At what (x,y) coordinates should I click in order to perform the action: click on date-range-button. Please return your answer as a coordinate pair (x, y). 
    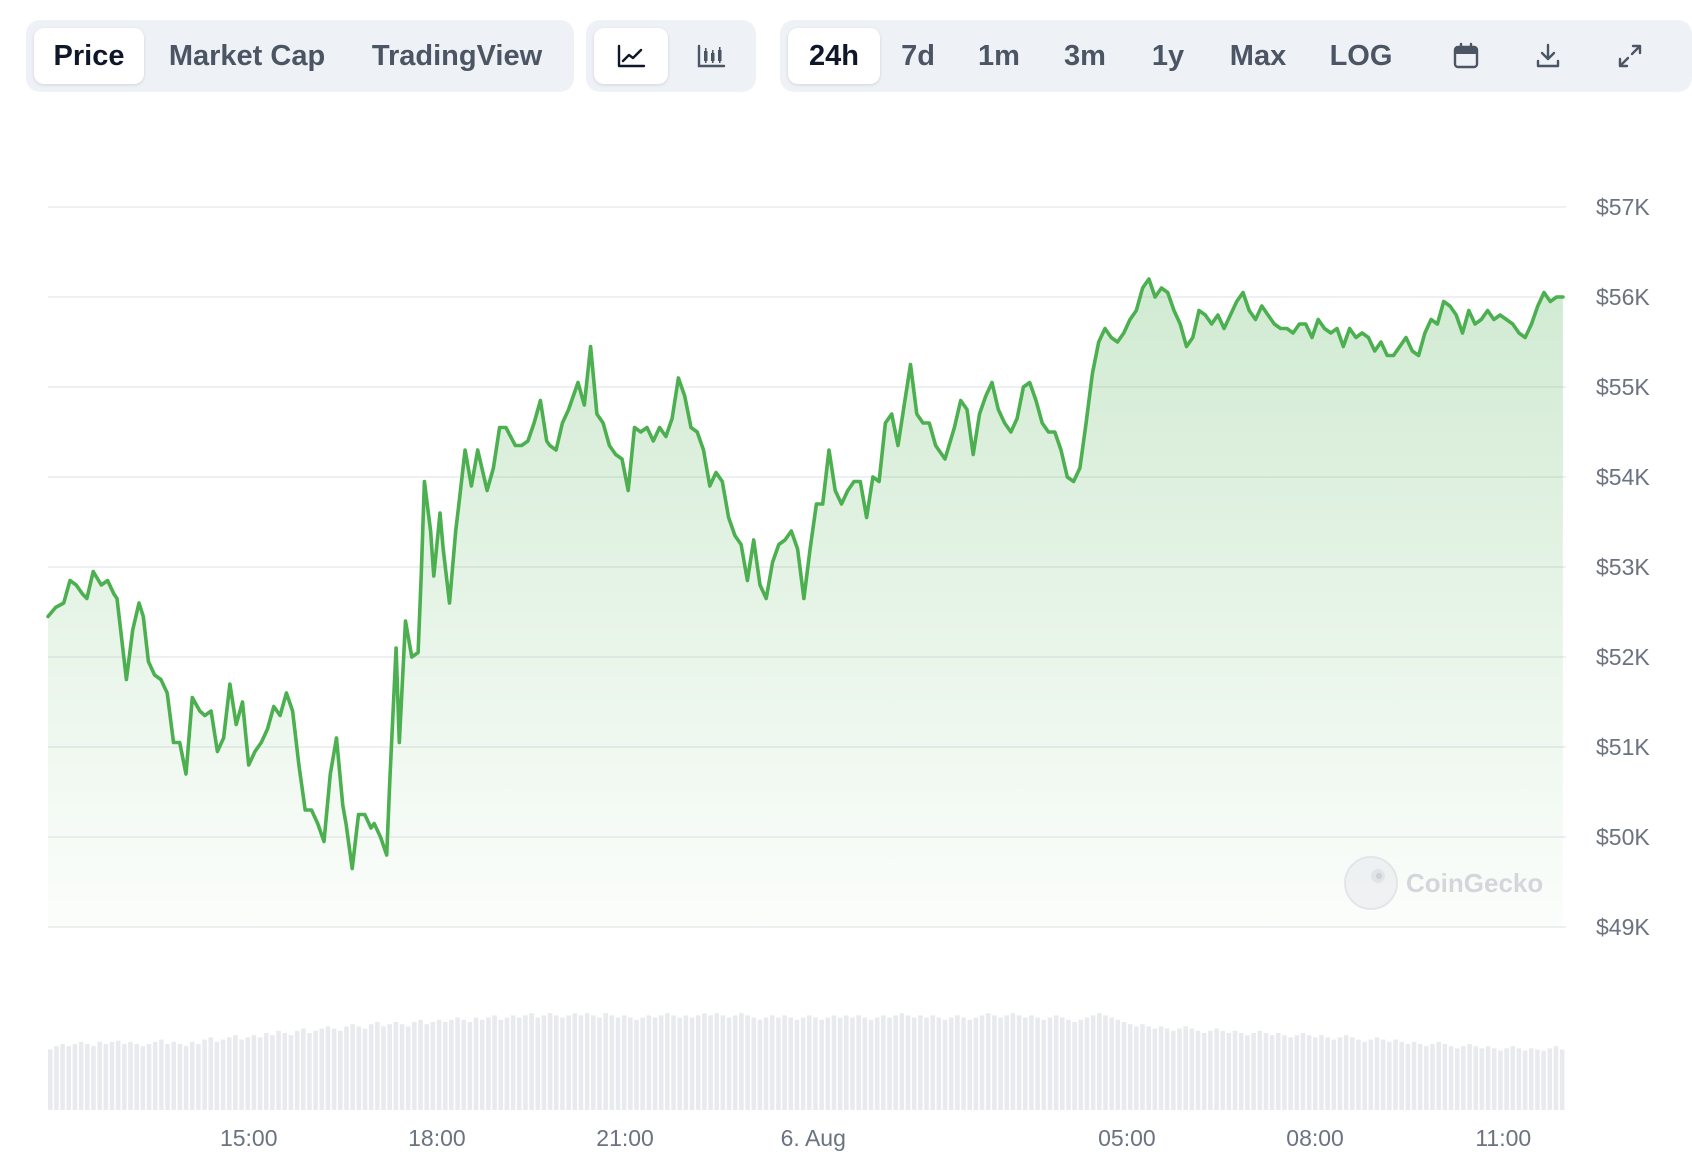
    Looking at the image, I should click on (1466, 56).